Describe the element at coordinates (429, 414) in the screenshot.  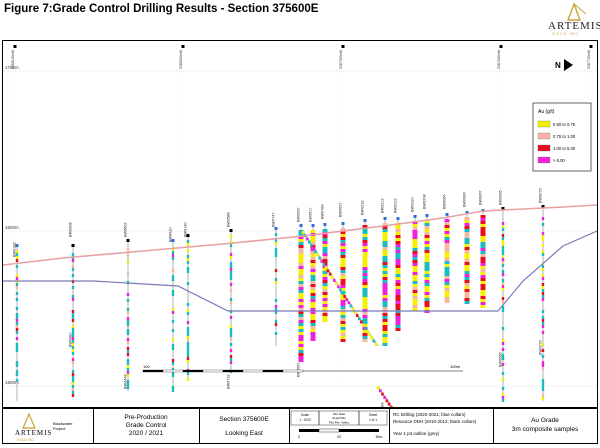
I see `tb-note-1: RC Drilling (2020-2021; blue collars)` at that location.